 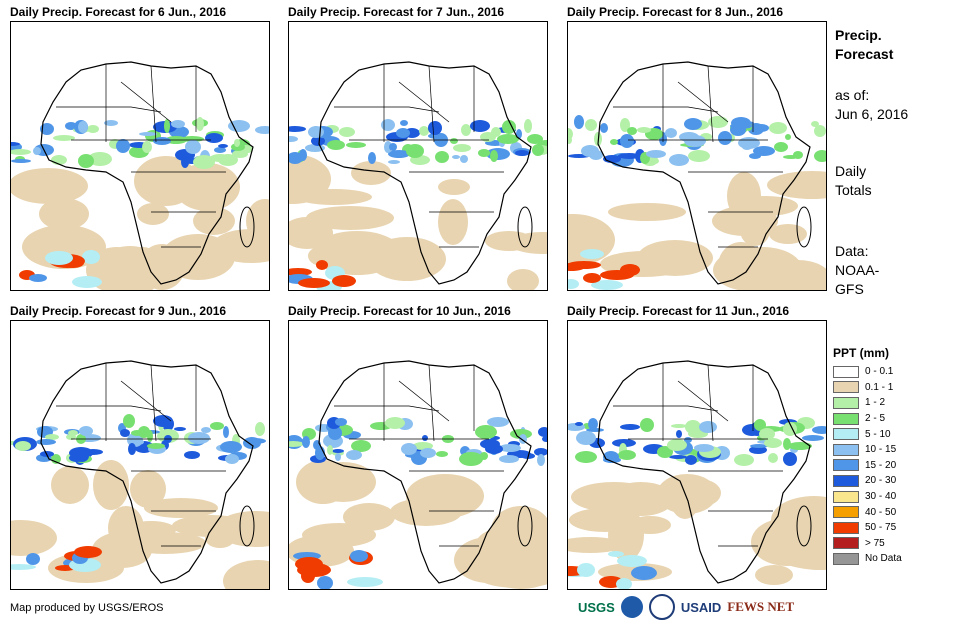 I want to click on panel-title: Daily Precip. Forecast for 9 Jun., 2016, so click(x=118, y=311).